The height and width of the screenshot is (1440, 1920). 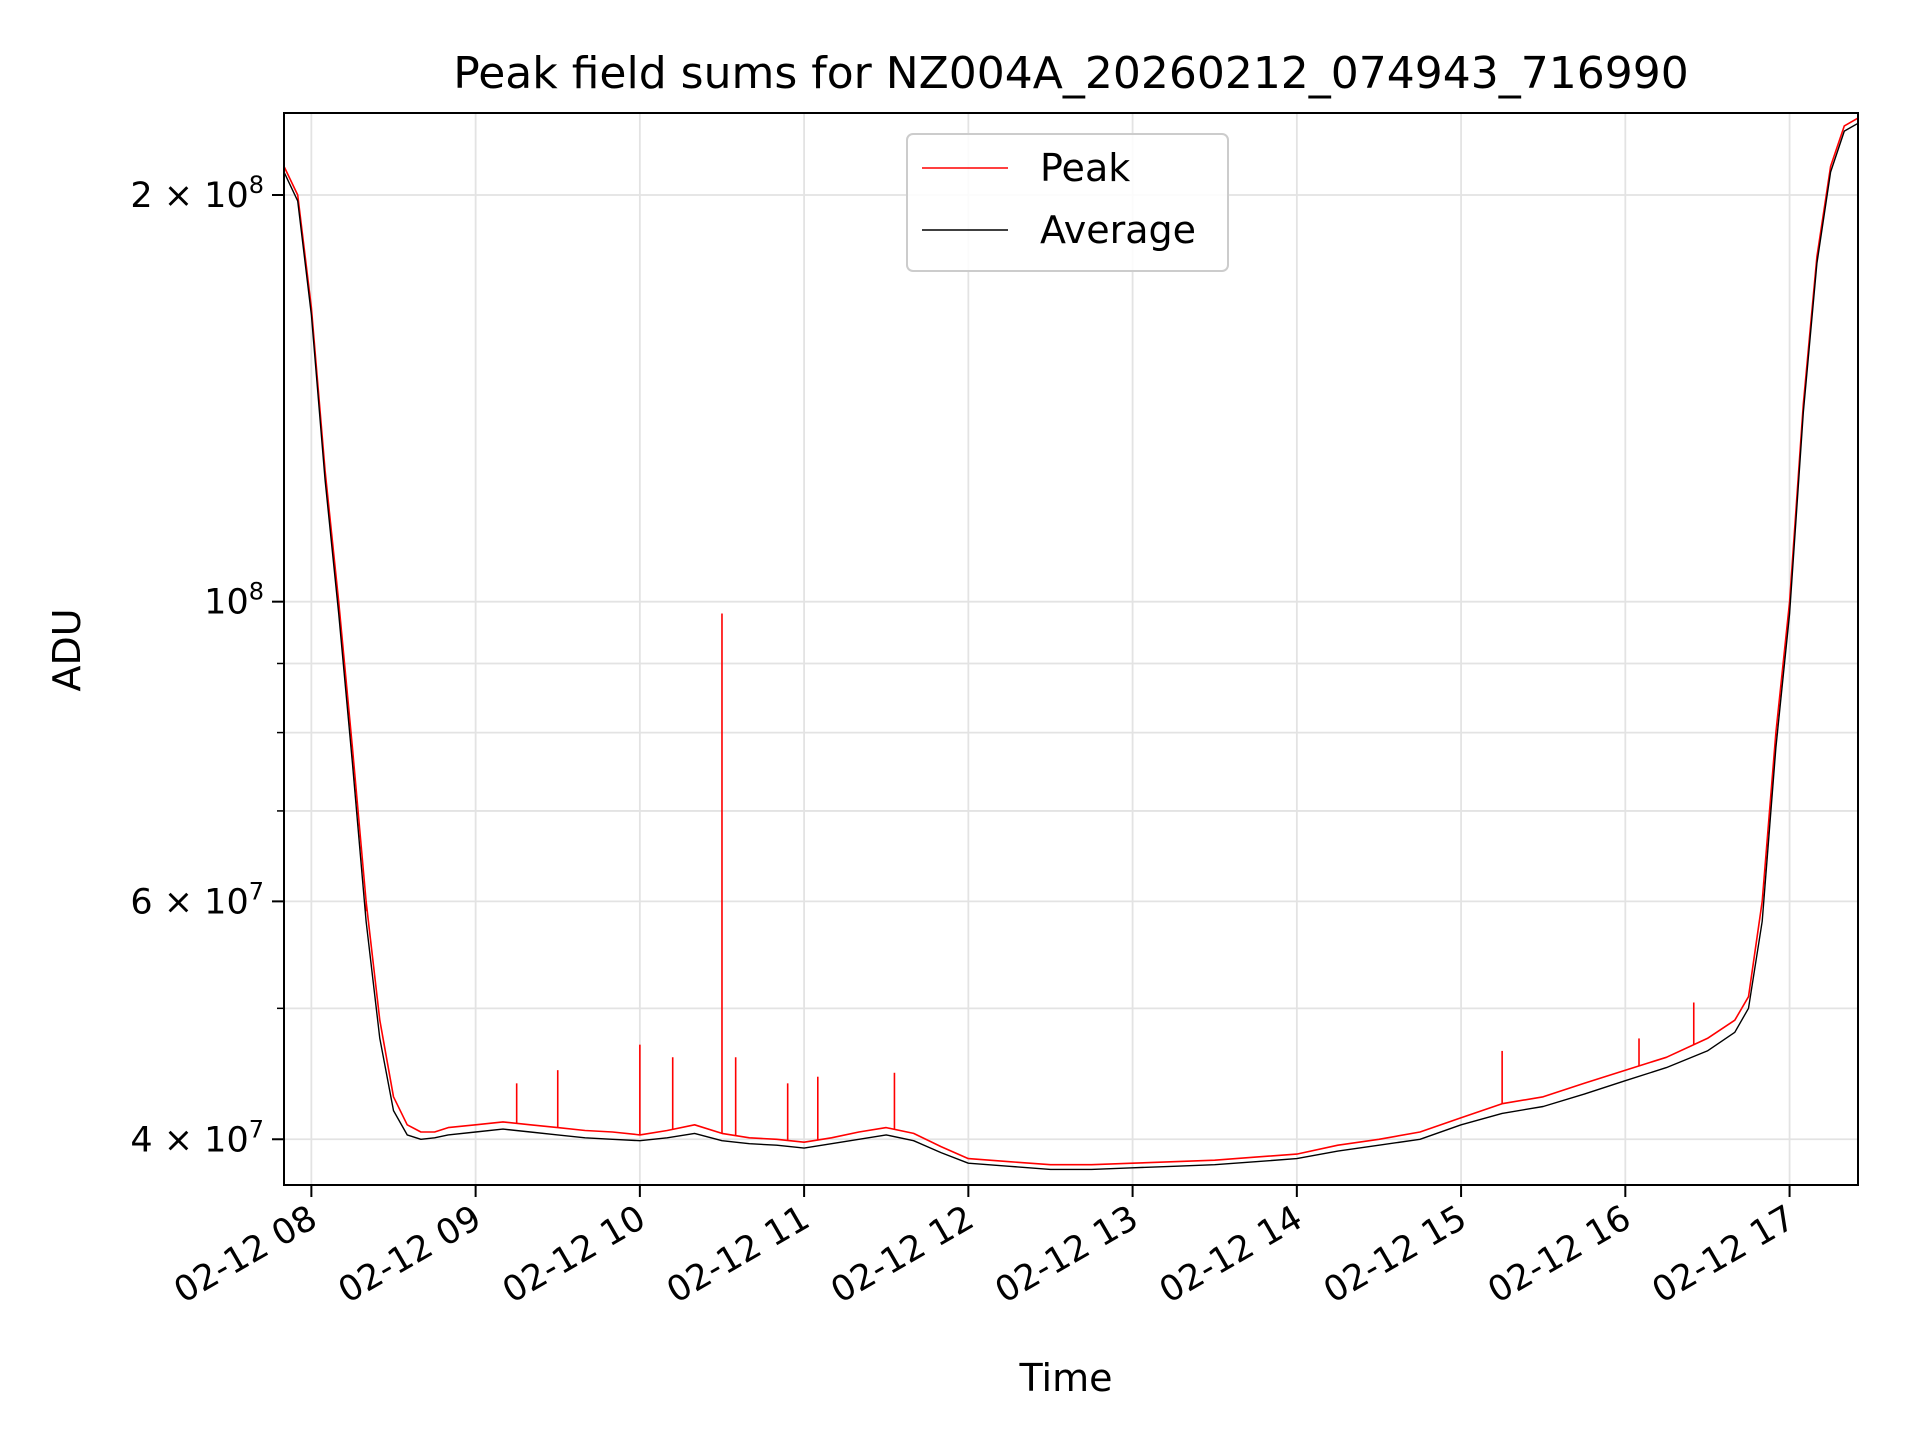 What do you see at coordinates (197, 1137) in the screenshot?
I see `y-tick-label: 4 × 107` at bounding box center [197, 1137].